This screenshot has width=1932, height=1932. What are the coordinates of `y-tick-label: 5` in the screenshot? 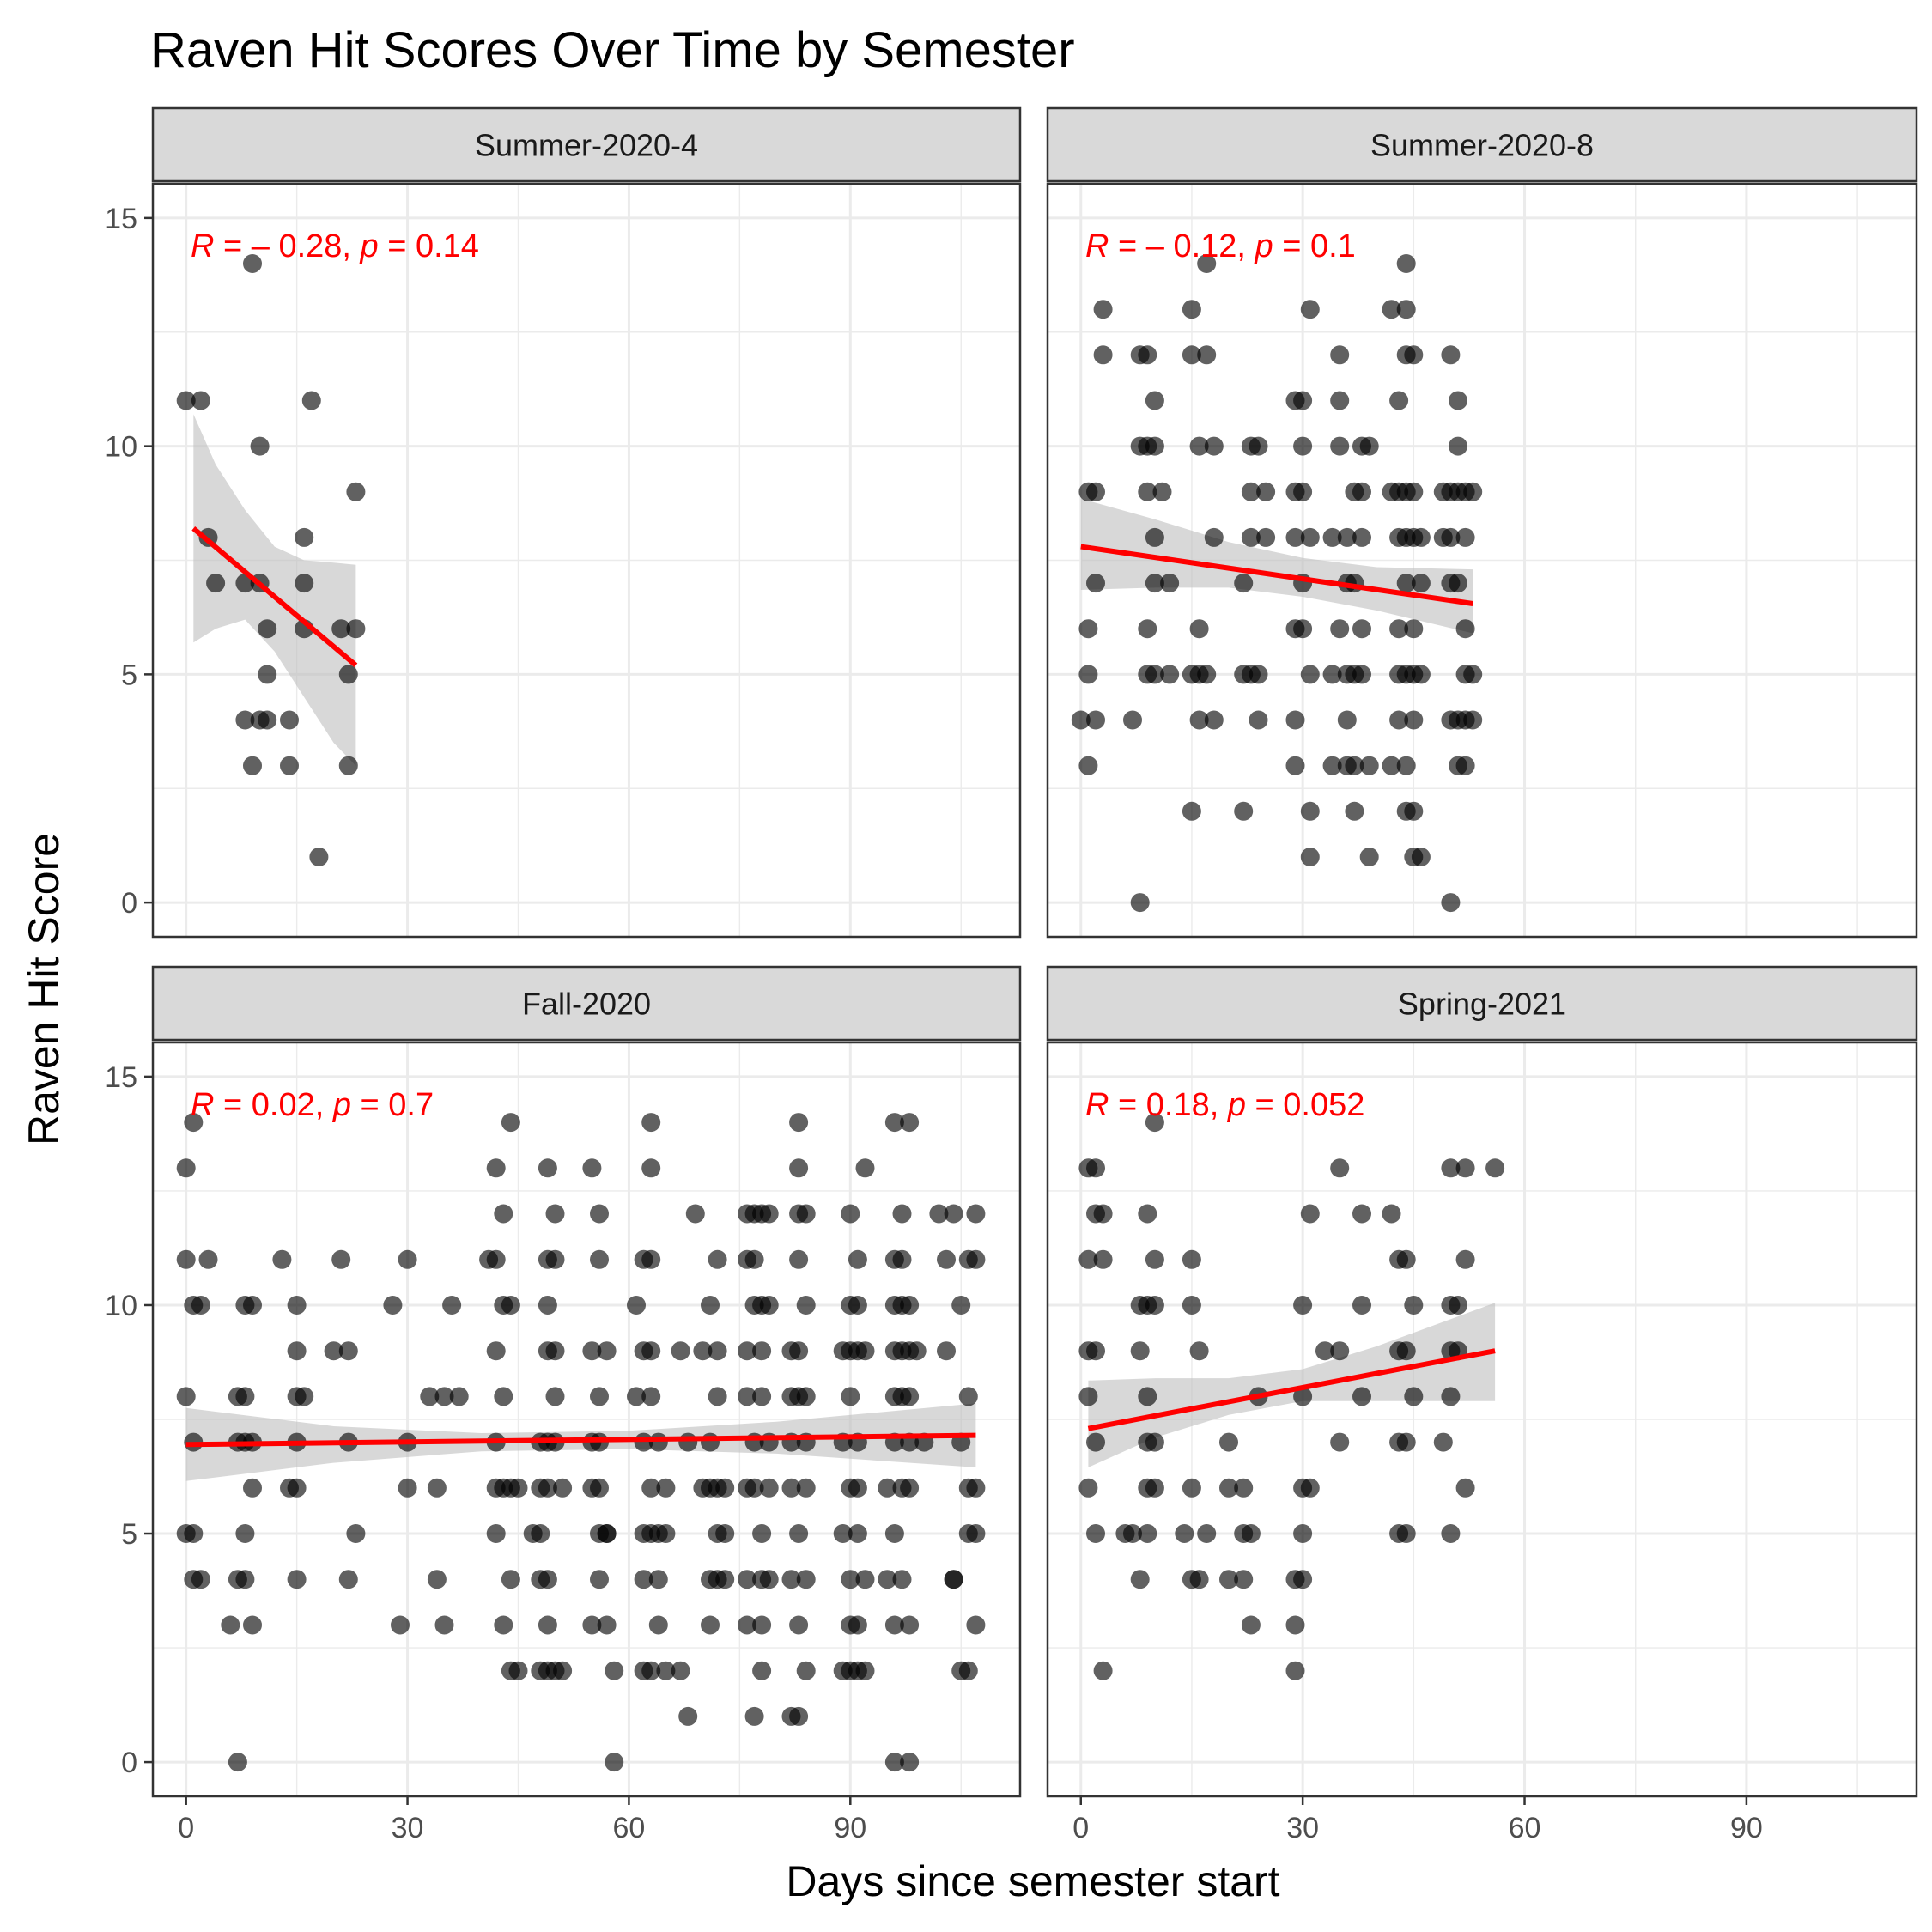 It's located at (129, 675).